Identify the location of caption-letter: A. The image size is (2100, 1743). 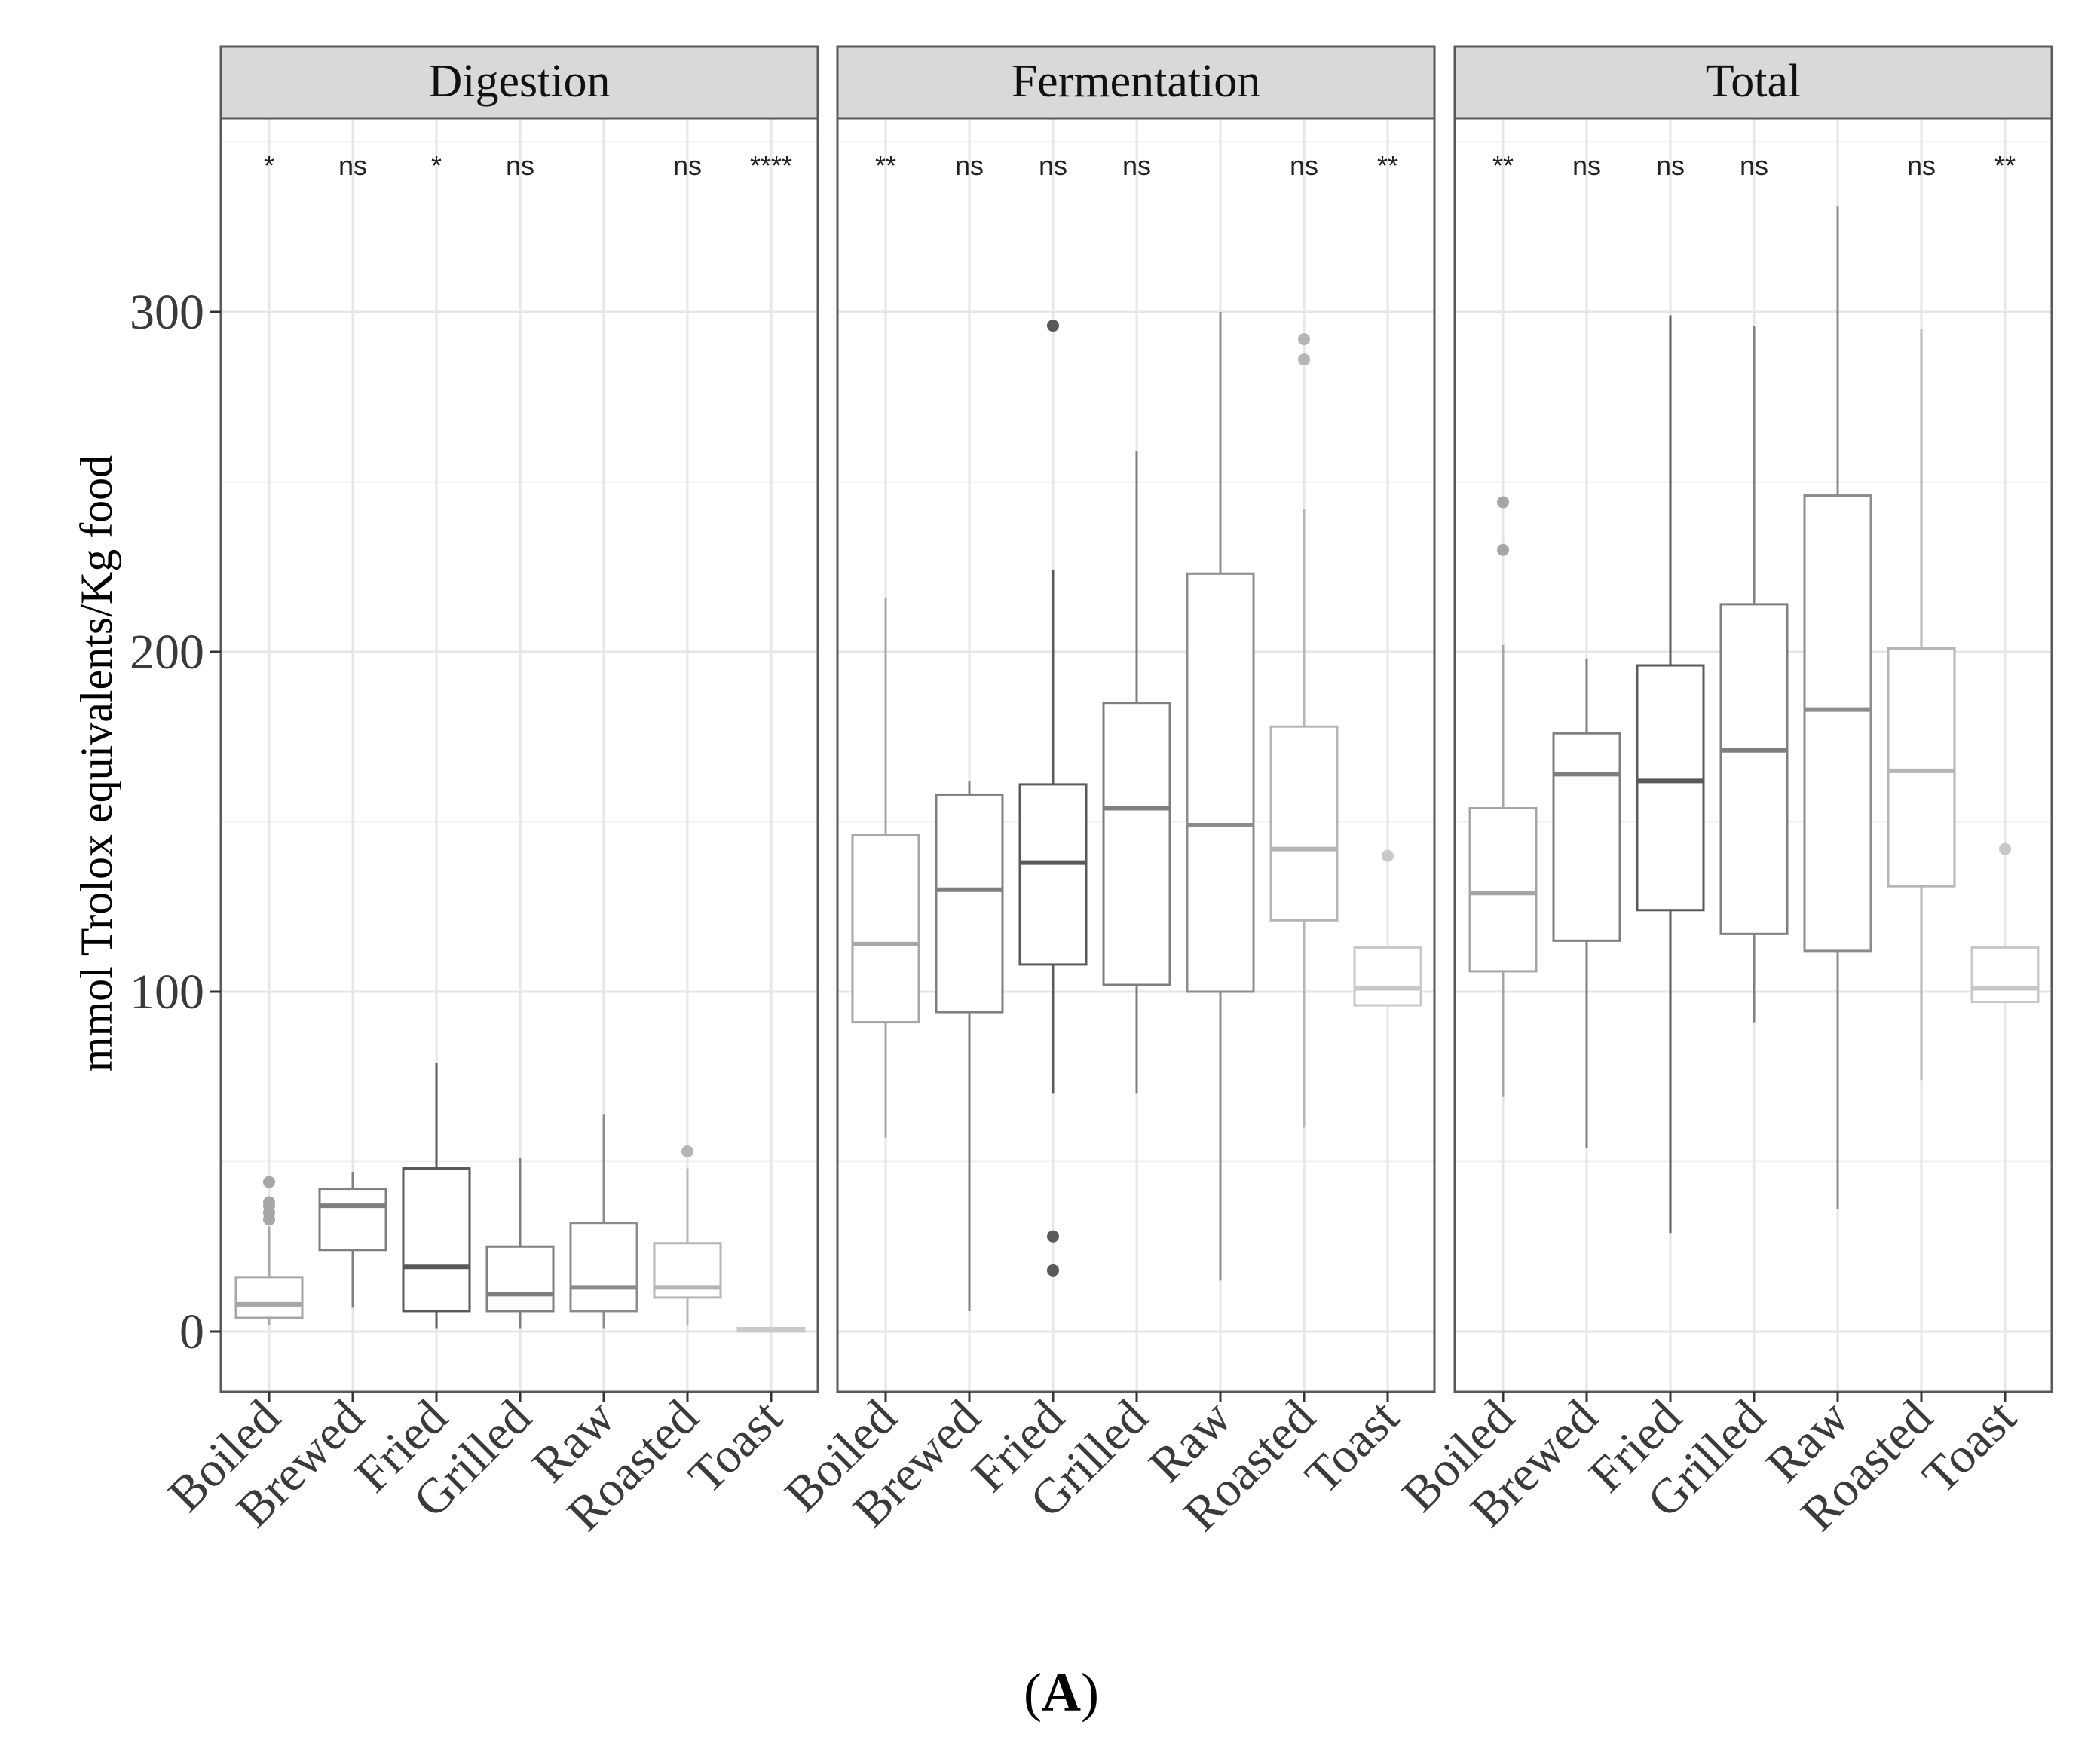
(1061, 1692).